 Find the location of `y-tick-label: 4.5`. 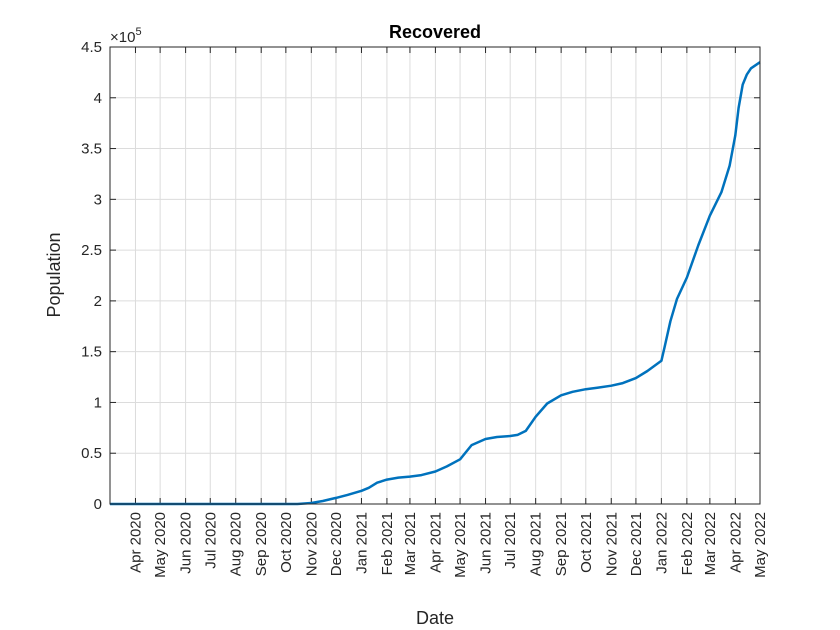

y-tick-label: 4.5 is located at coordinates (91, 47).